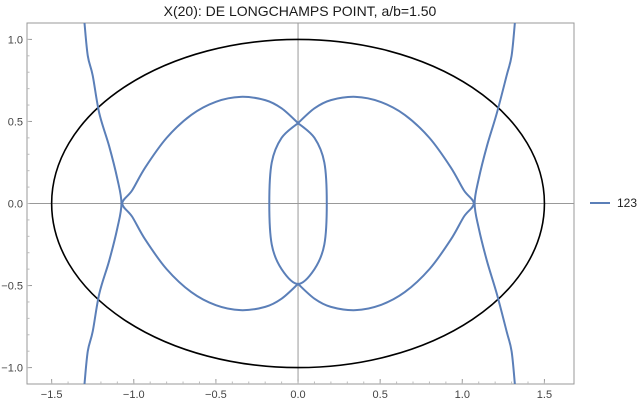  Describe the element at coordinates (15, 40) in the screenshot. I see `y-tick-label: 1.0` at that location.